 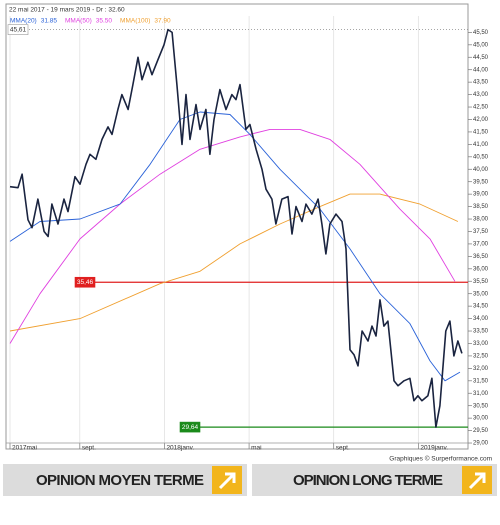 What do you see at coordinates (23, 21) in the screenshot?
I see `legend-name: MMA(20)` at bounding box center [23, 21].